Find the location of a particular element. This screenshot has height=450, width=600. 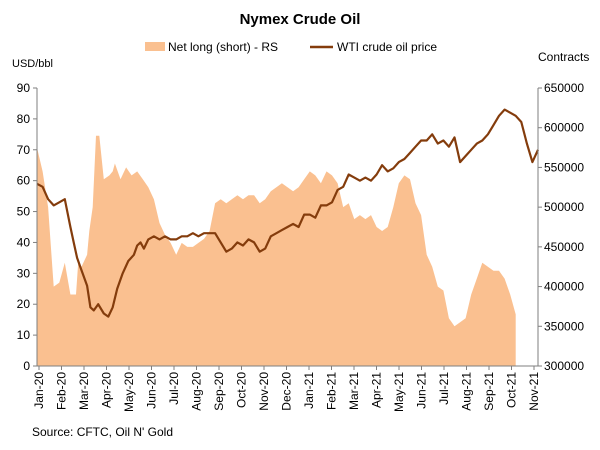

left-tick-label: 70 is located at coordinates (24, 150).